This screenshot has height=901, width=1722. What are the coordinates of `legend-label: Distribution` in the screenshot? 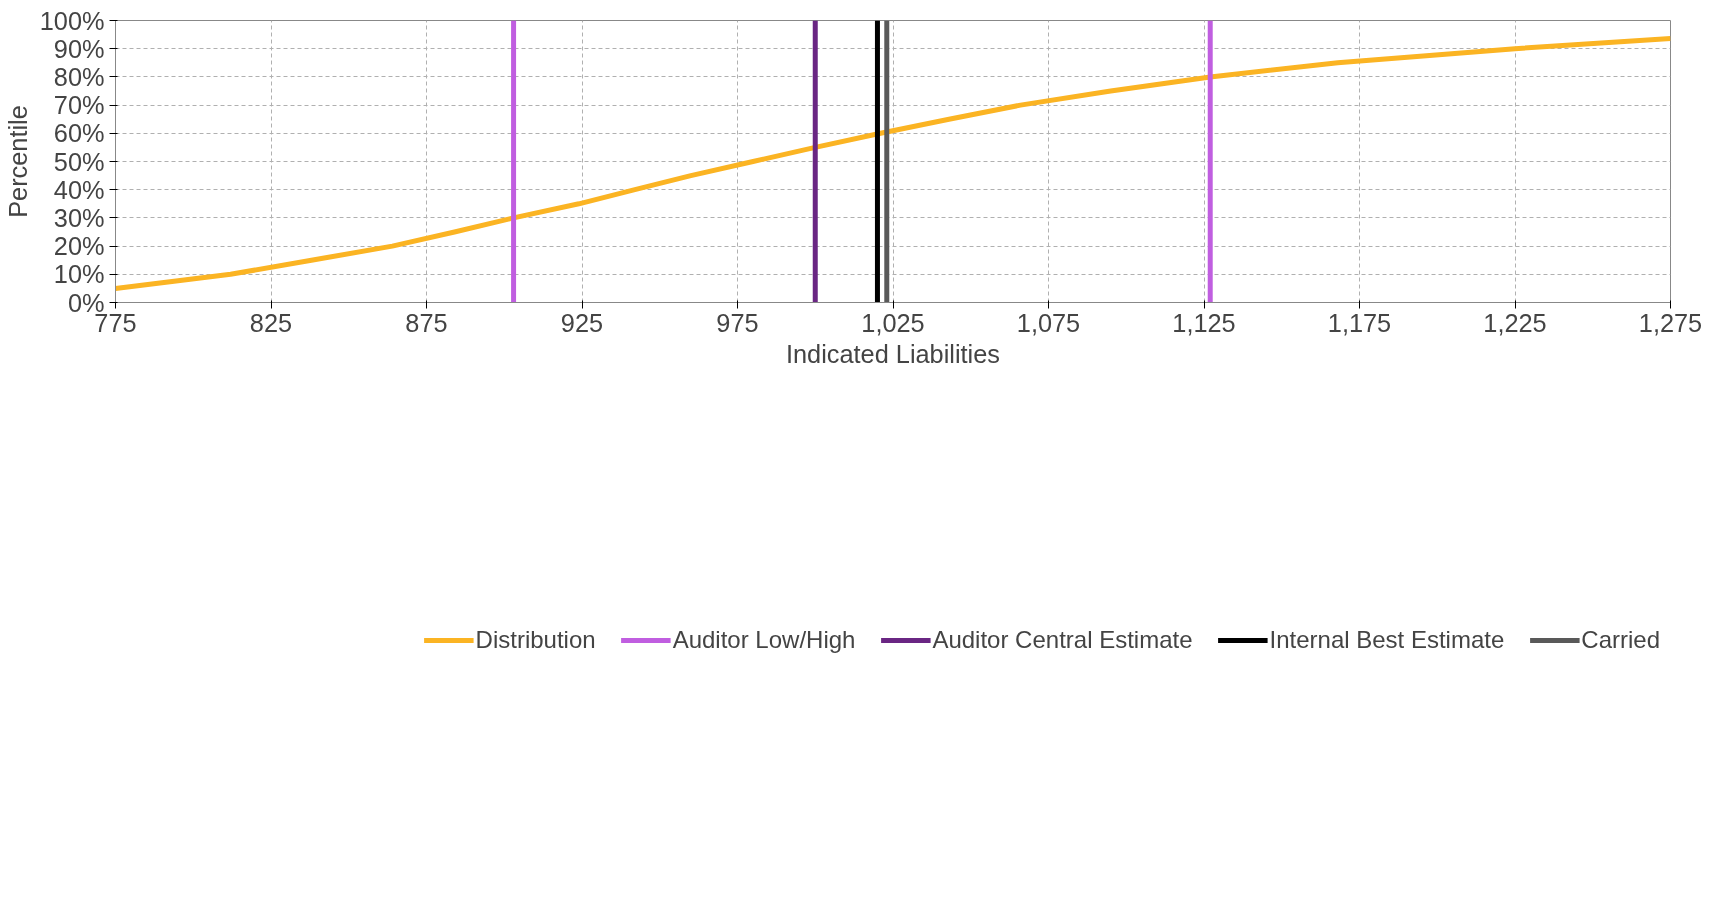 It's located at (535, 640).